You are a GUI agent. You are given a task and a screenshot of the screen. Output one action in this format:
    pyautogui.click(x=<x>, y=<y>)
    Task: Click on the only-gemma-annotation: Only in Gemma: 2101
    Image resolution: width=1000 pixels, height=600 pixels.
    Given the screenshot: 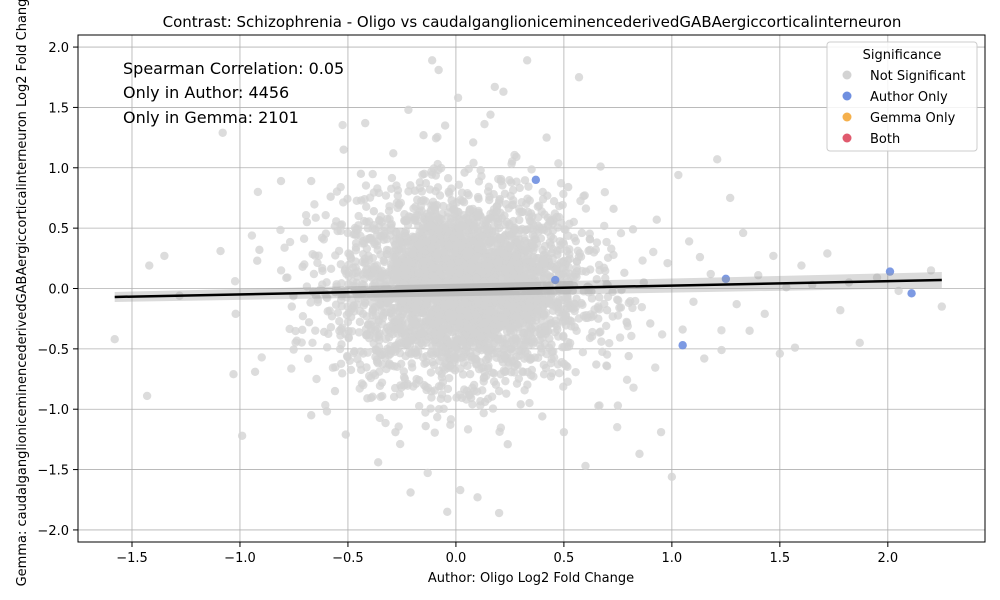 What is the action you would take?
    pyautogui.click(x=211, y=117)
    